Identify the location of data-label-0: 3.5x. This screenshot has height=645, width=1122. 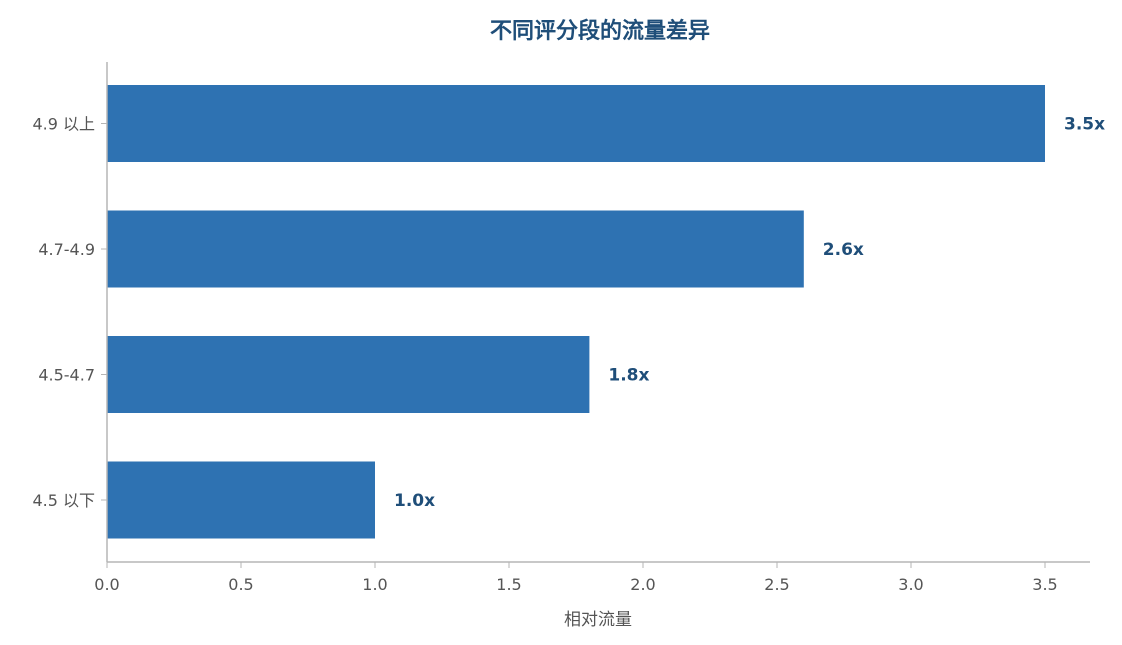
(1084, 125).